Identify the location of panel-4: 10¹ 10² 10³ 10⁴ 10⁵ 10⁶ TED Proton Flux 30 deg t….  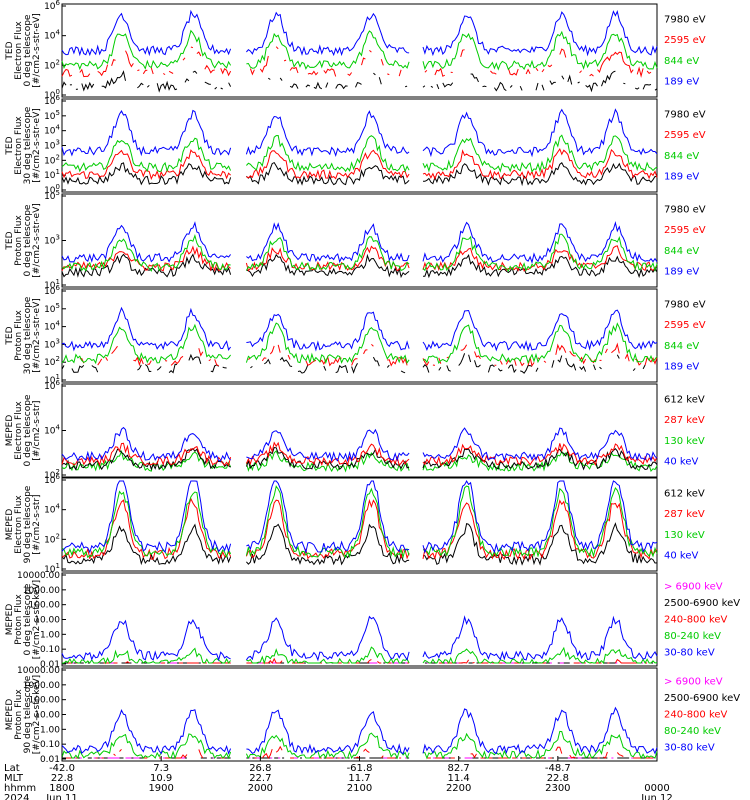
(355, 335).